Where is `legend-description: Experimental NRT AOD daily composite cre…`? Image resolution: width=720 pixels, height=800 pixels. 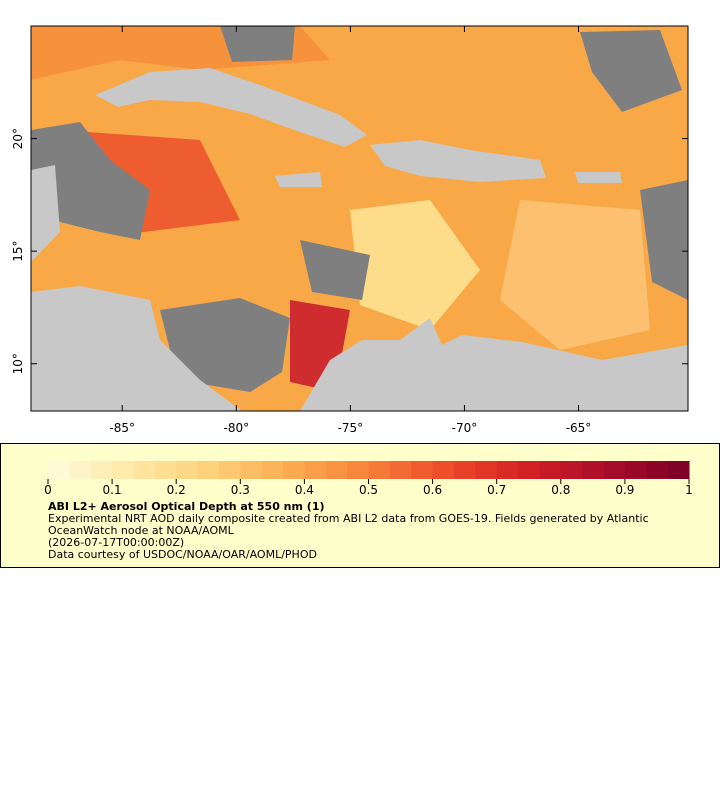 legend-description: Experimental NRT AOD daily composite cre… is located at coordinates (348, 524).